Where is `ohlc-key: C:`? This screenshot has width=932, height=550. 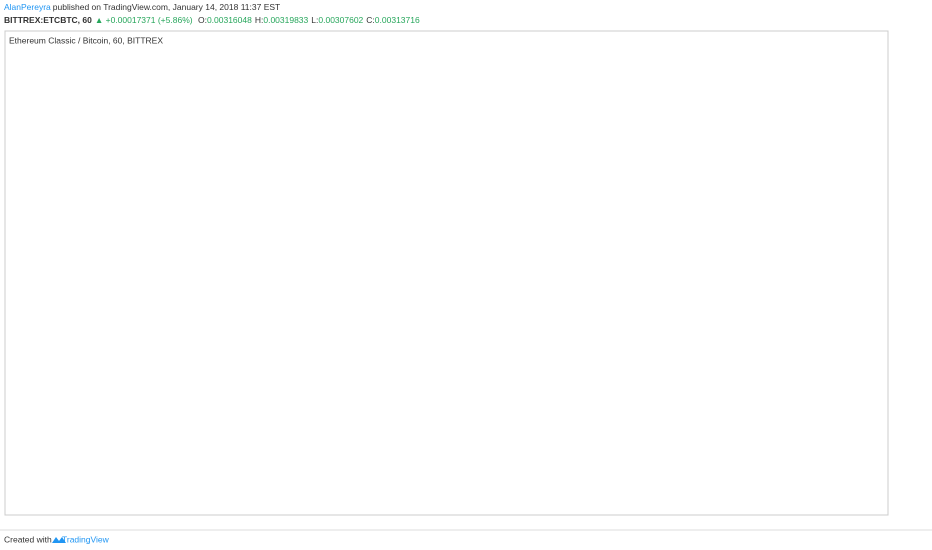 ohlc-key: C: is located at coordinates (370, 20).